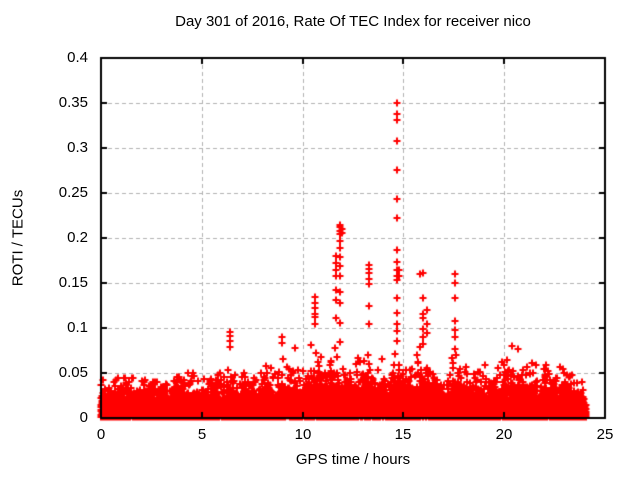  Describe the element at coordinates (77, 147) in the screenshot. I see `y-tick-label: 0.3` at that location.